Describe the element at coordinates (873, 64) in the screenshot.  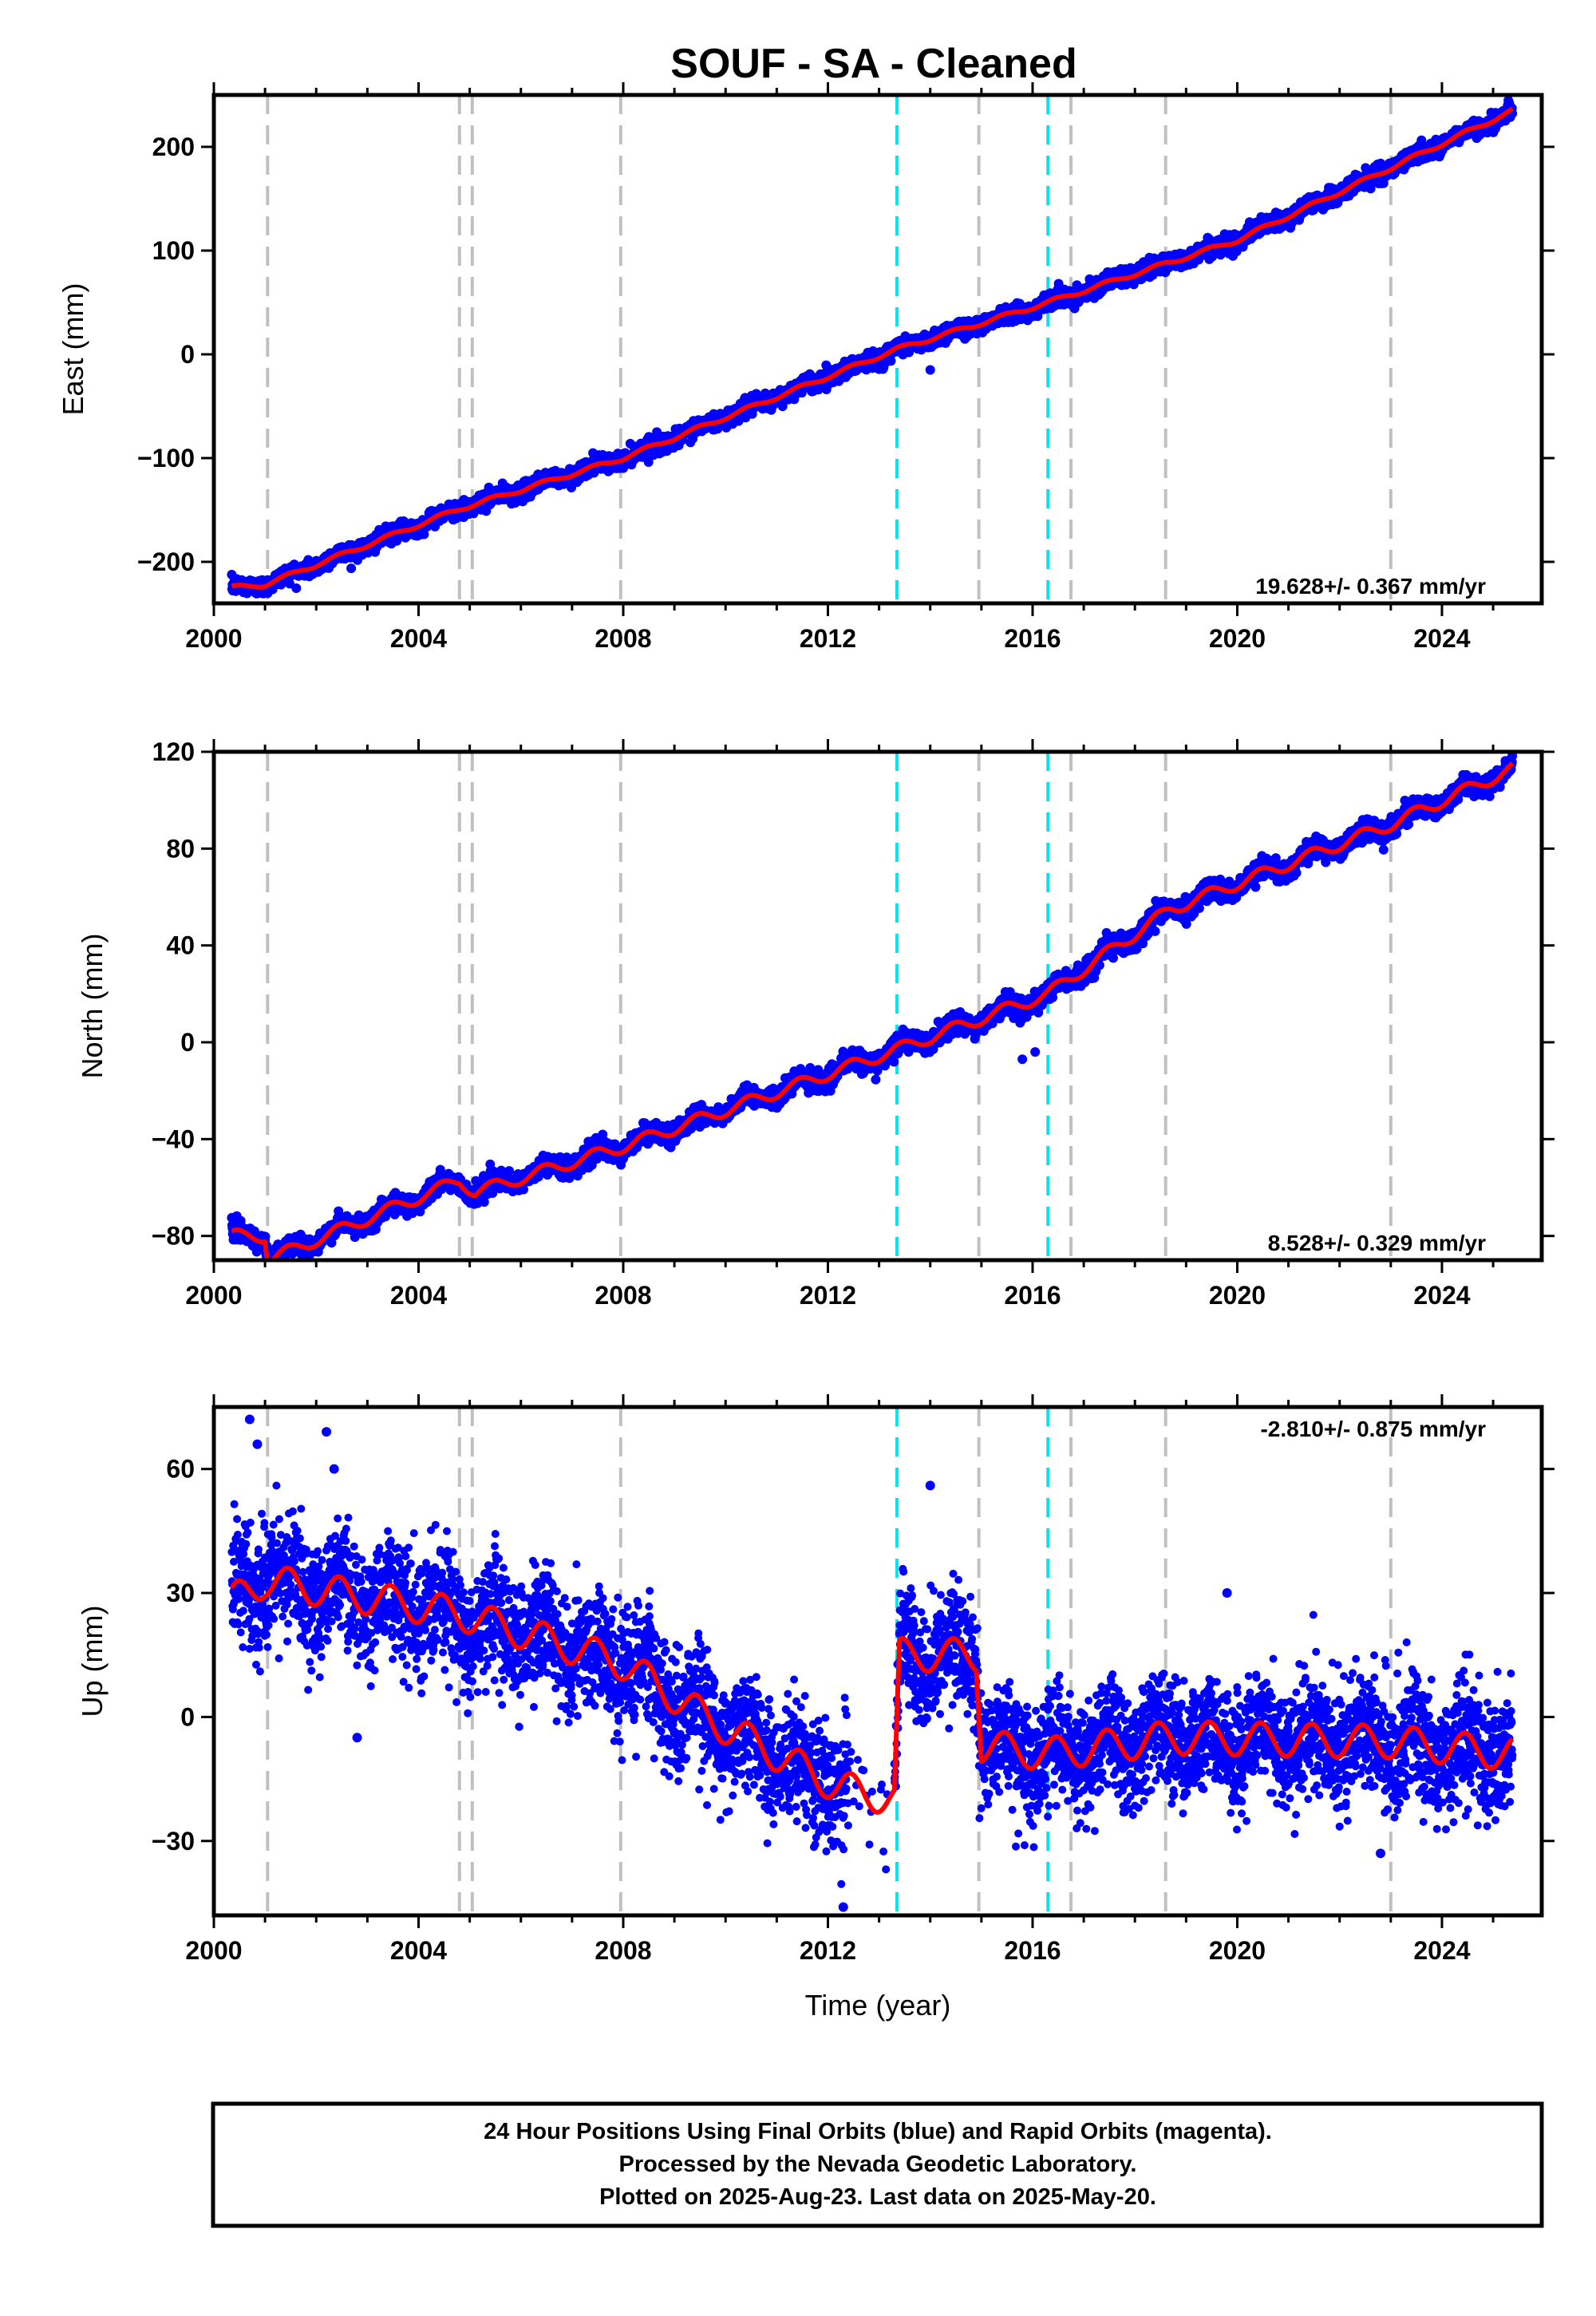
I see `chart-title: SOUF - SA - Cleaned` at that location.